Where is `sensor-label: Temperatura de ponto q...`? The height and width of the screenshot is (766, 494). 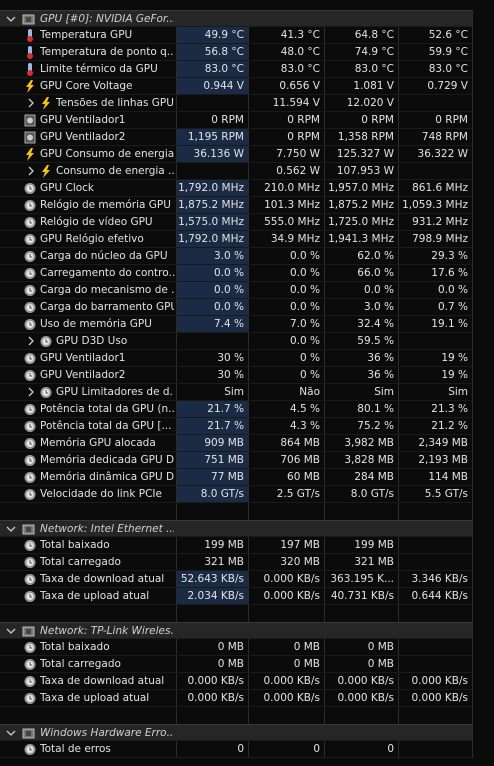
sensor-label: Temperatura de ponto q... is located at coordinates (107, 52).